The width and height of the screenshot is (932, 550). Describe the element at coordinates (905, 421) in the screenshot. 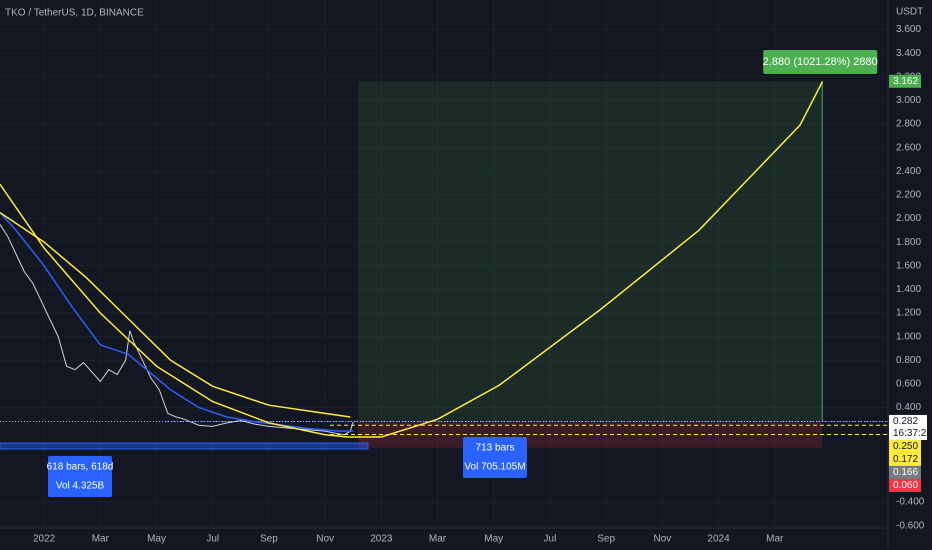

I see `price-tag-label: 0.282` at that location.